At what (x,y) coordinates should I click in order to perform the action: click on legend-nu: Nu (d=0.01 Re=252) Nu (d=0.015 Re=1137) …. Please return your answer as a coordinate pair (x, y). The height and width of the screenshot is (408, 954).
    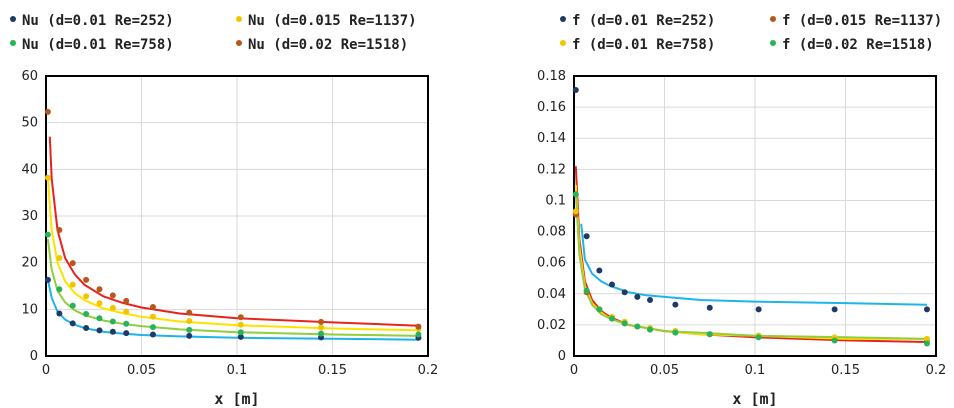
    Looking at the image, I should click on (230, 30).